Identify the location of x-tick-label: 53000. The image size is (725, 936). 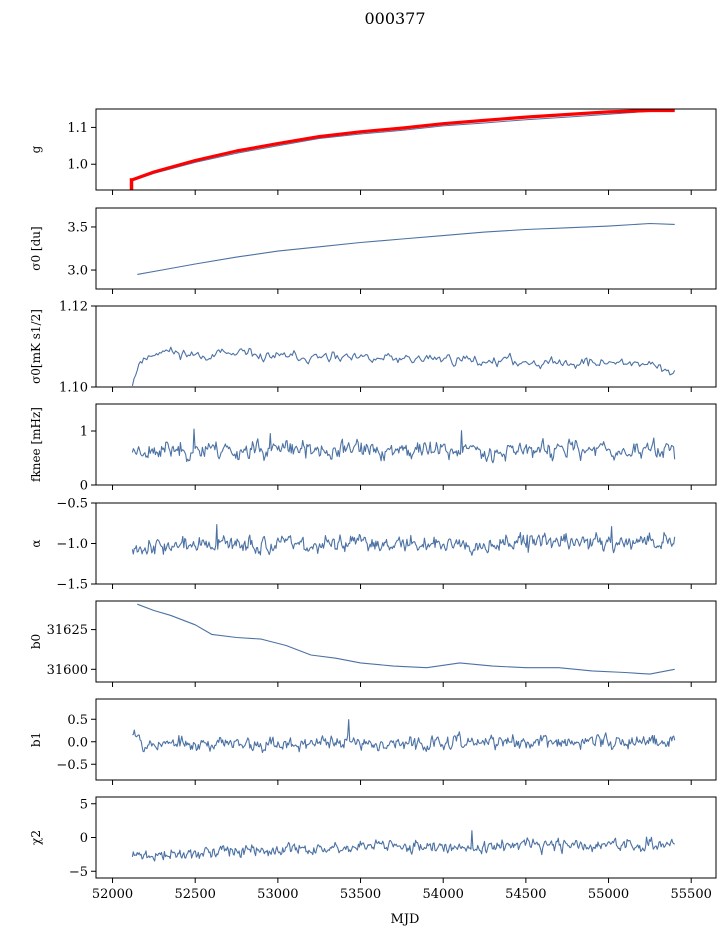
(277, 894).